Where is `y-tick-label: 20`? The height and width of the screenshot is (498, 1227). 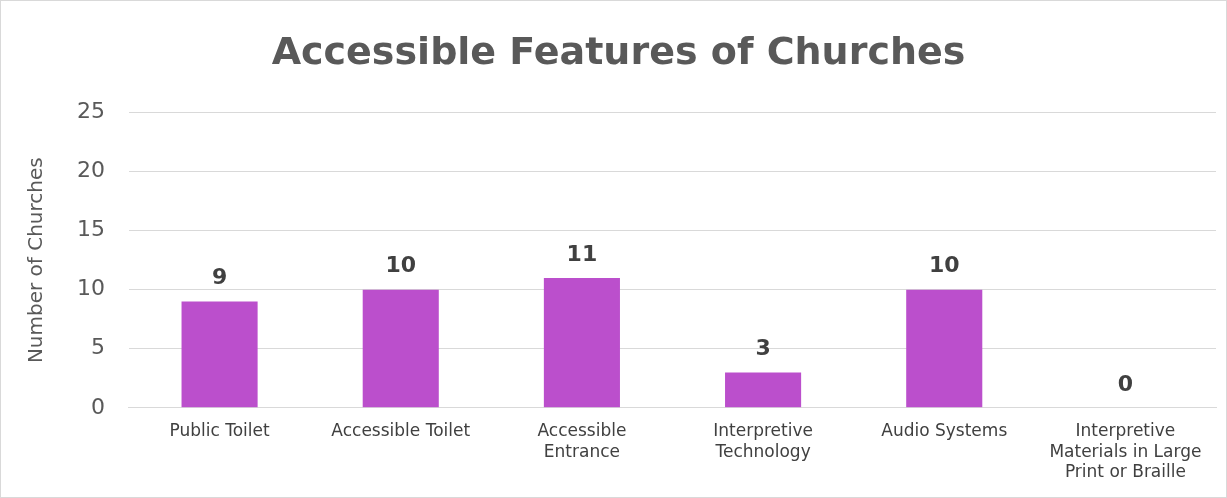 y-tick-label: 20 is located at coordinates (90, 170).